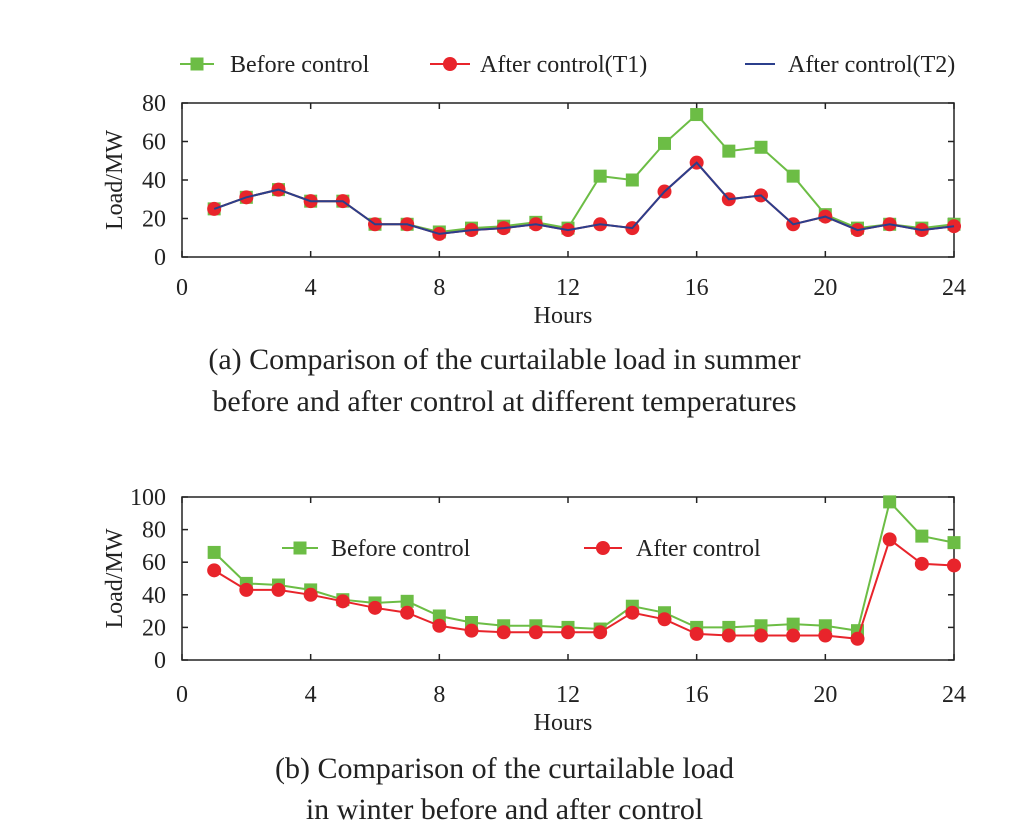 The width and height of the screenshot is (1009, 840). I want to click on chart-a-legend-item-2: After control(T1), so click(538, 65).